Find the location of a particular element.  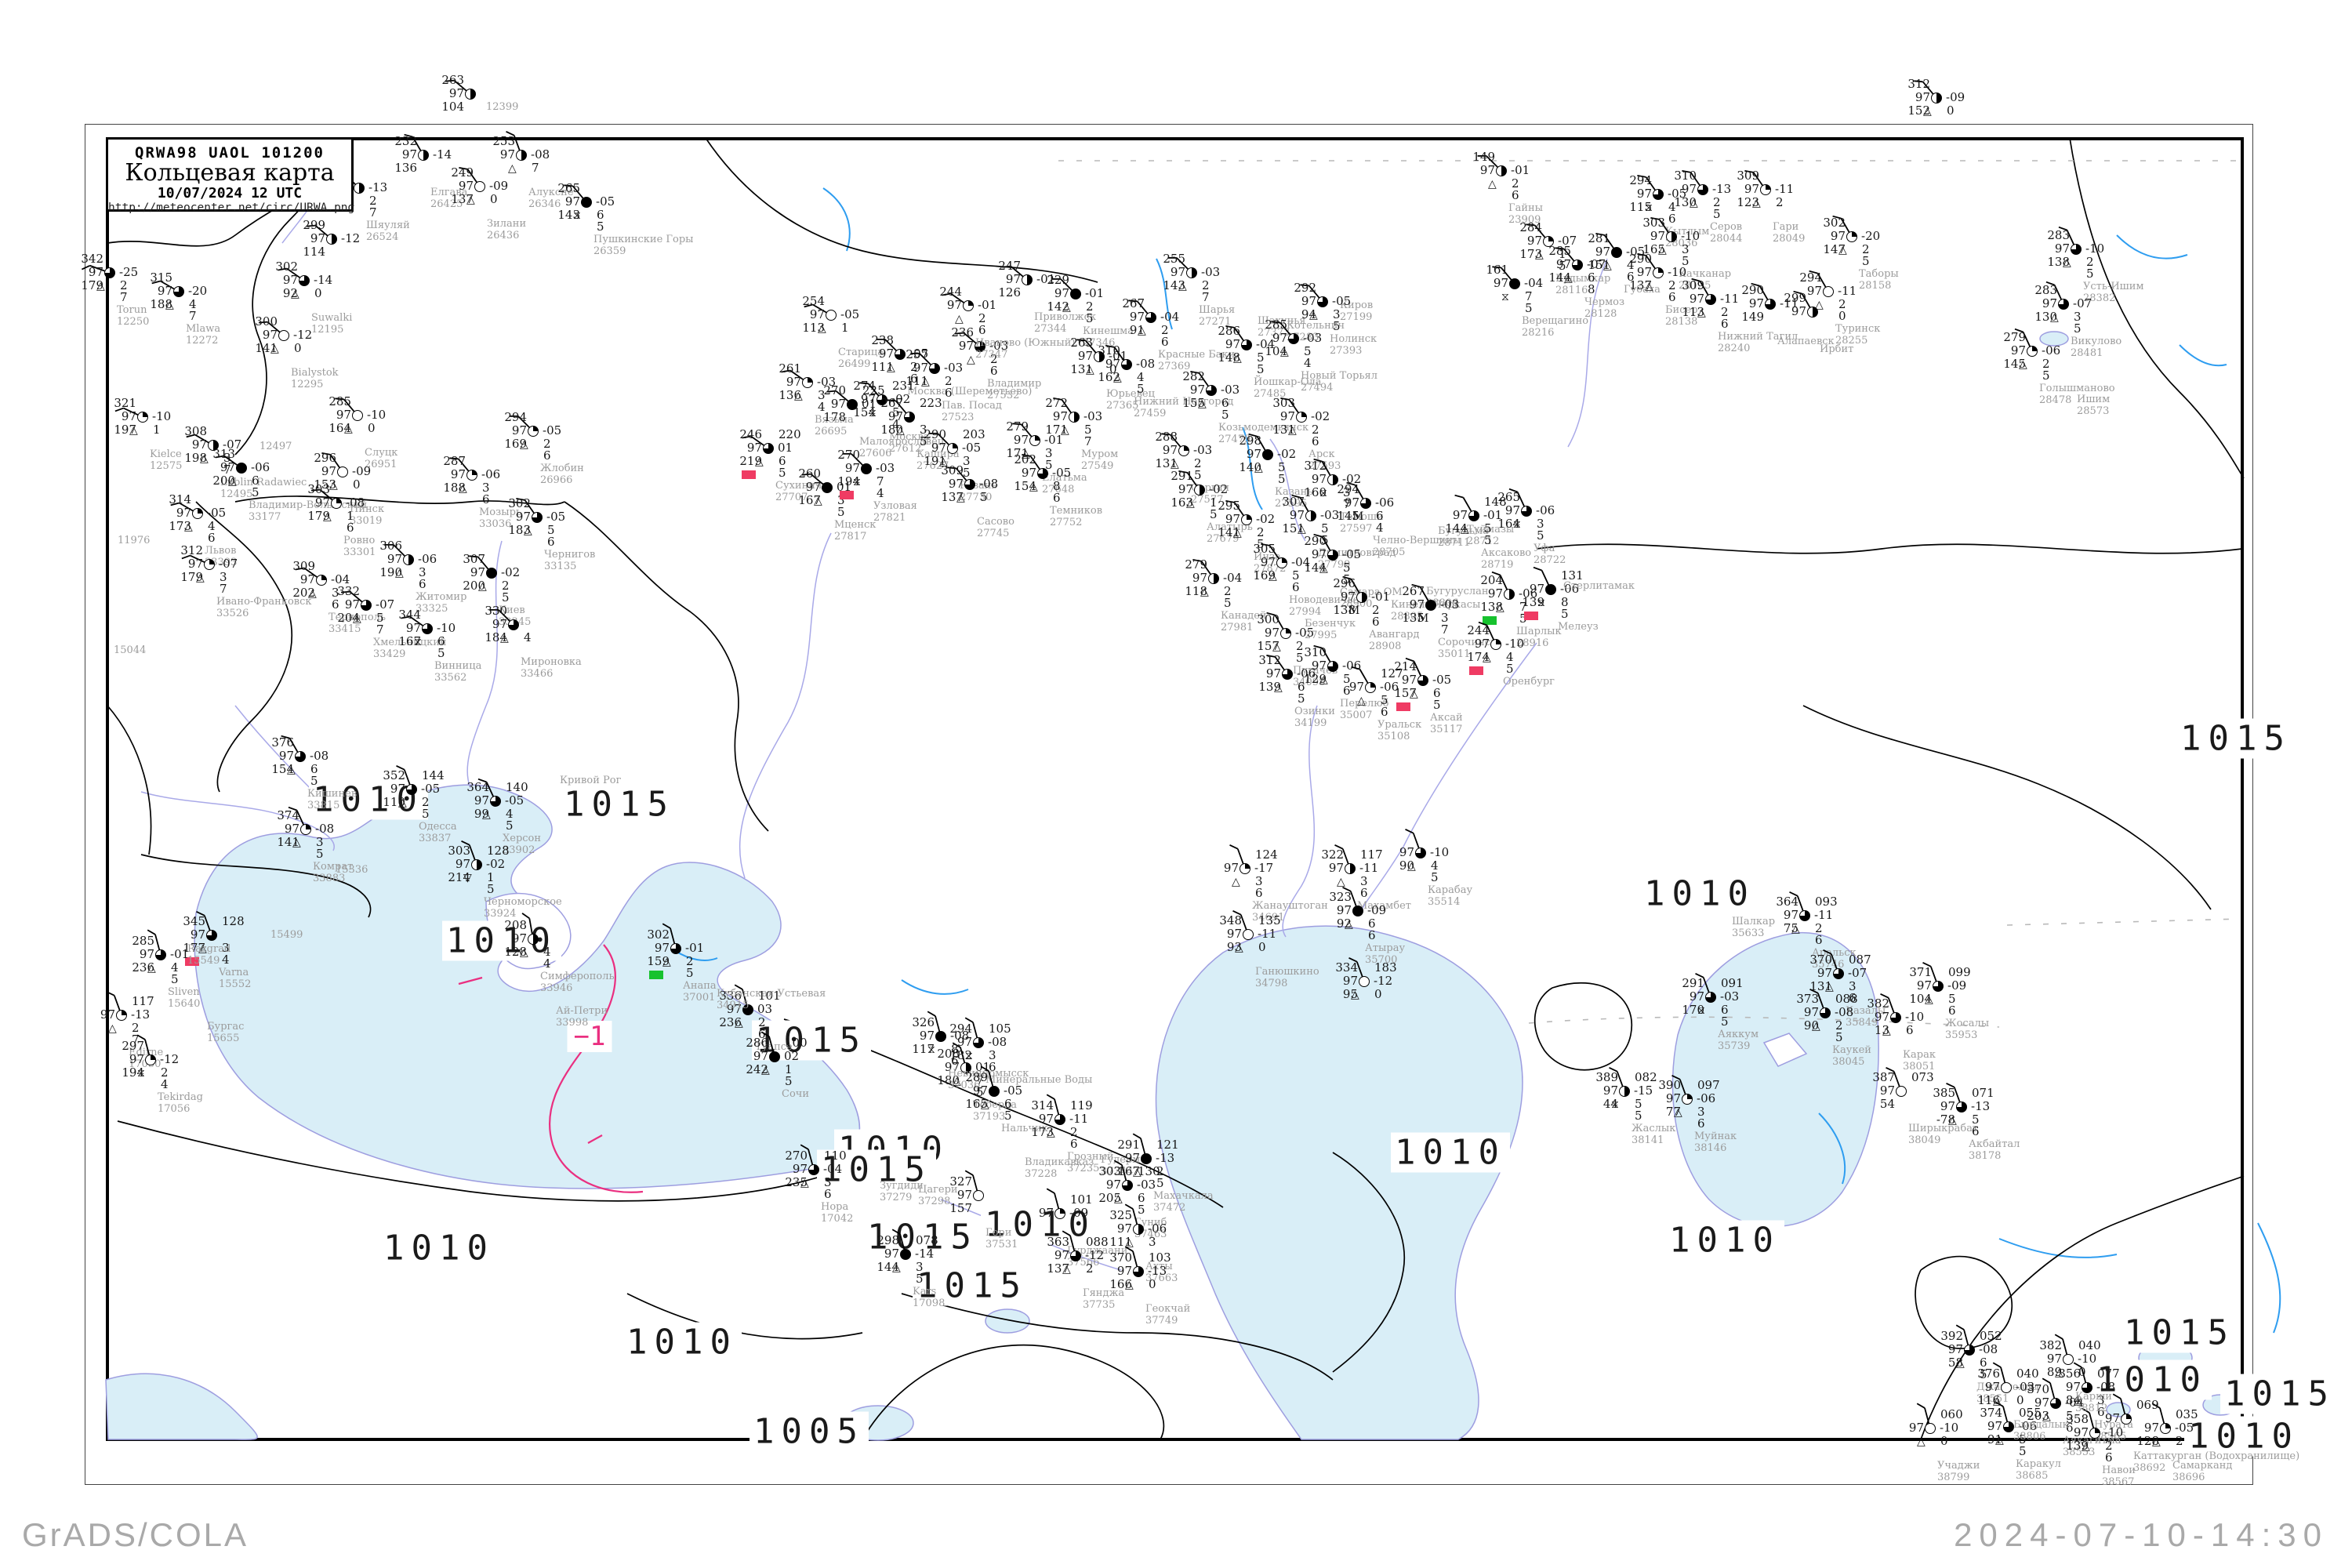

station-id: 27648 is located at coordinates (1058, 489).